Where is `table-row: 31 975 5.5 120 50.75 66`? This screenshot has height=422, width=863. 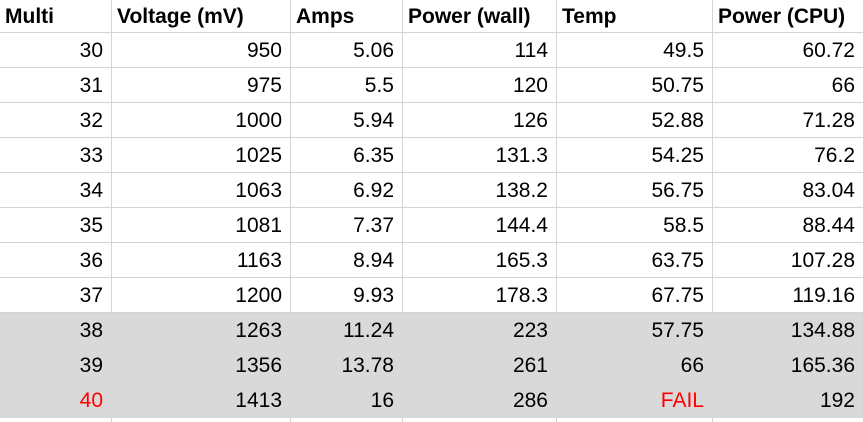
table-row: 31 975 5.5 120 50.75 66 is located at coordinates (431, 85).